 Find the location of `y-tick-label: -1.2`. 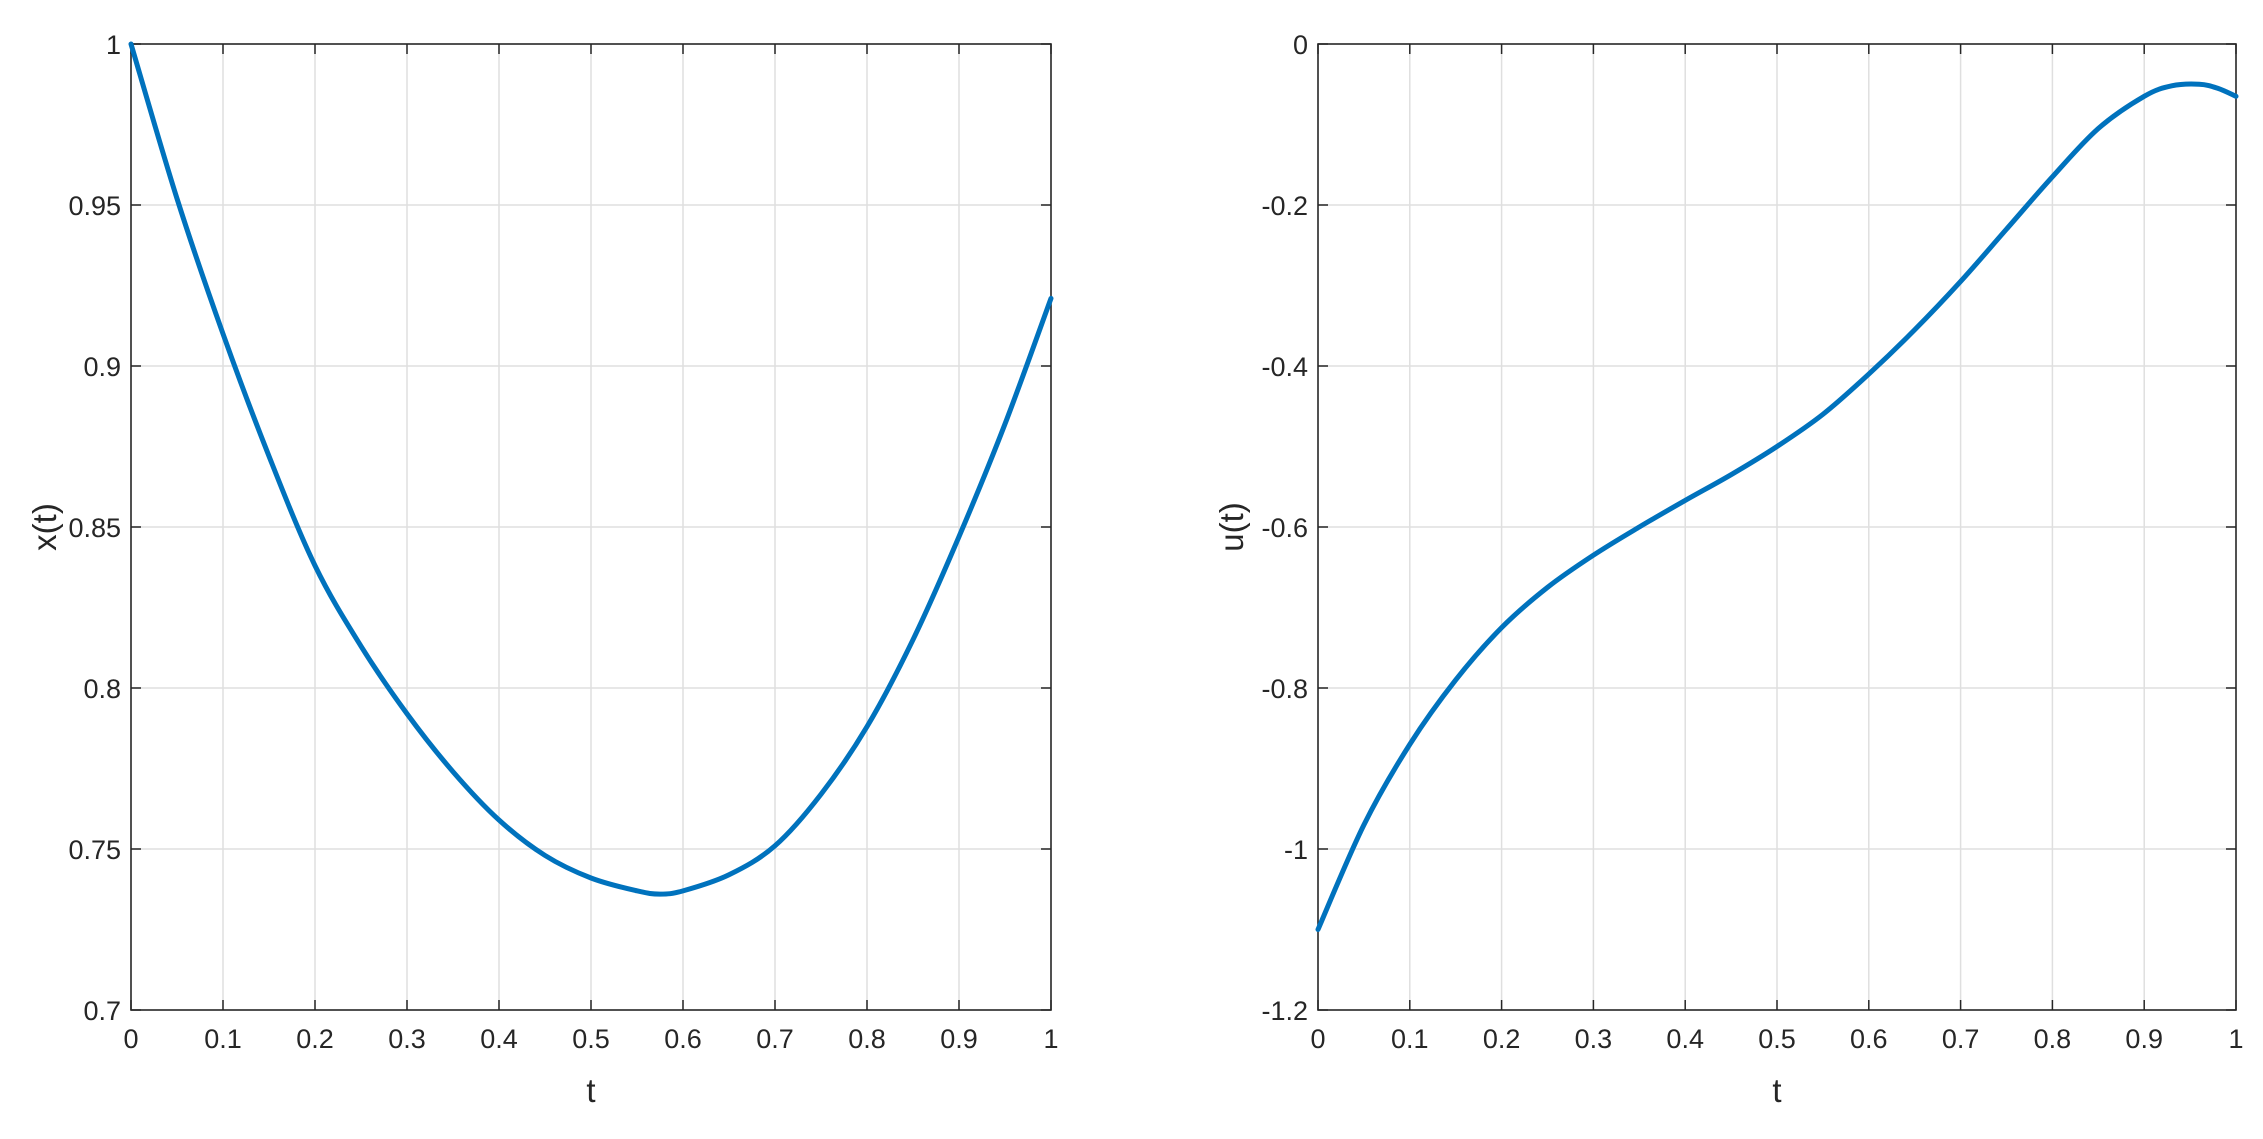

y-tick-label: -1.2 is located at coordinates (1284, 1011).